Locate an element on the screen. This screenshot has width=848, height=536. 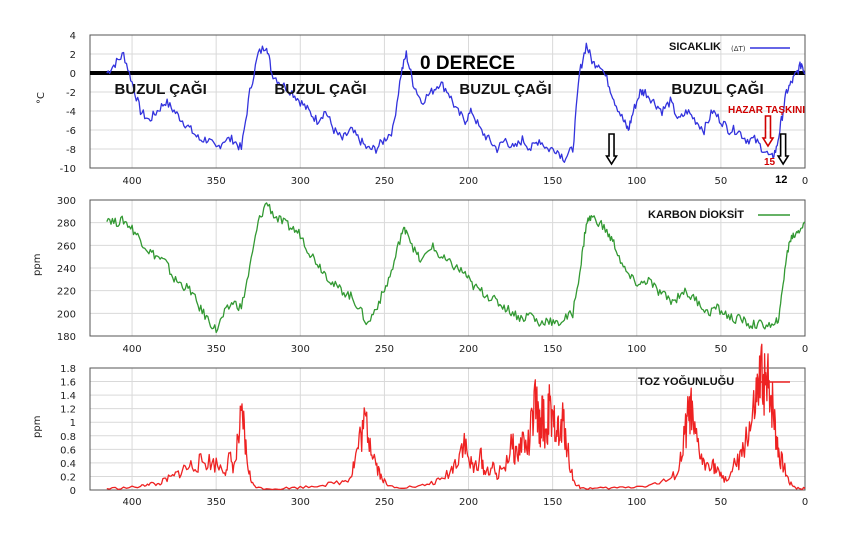
co2-y-tick-label: 260 is located at coordinates (66, 246).